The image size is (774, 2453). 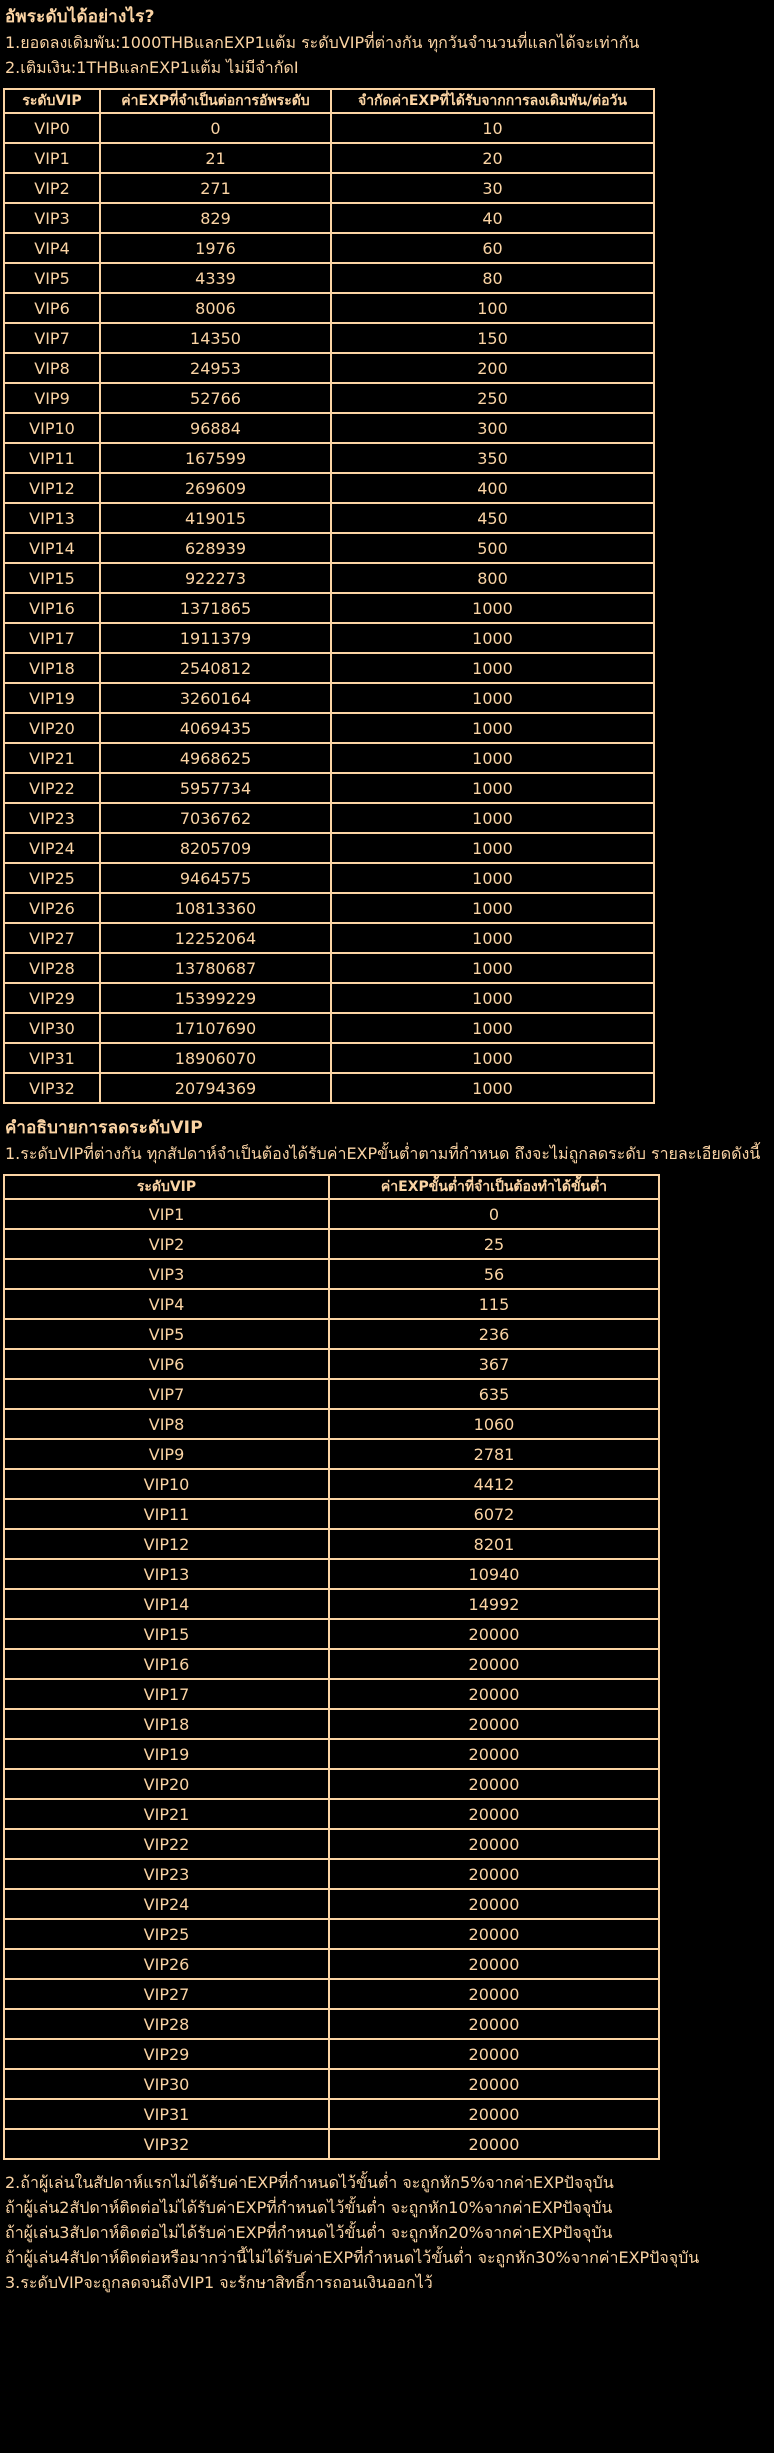 What do you see at coordinates (215, 188) in the screenshot?
I see `table-cell: 271` at bounding box center [215, 188].